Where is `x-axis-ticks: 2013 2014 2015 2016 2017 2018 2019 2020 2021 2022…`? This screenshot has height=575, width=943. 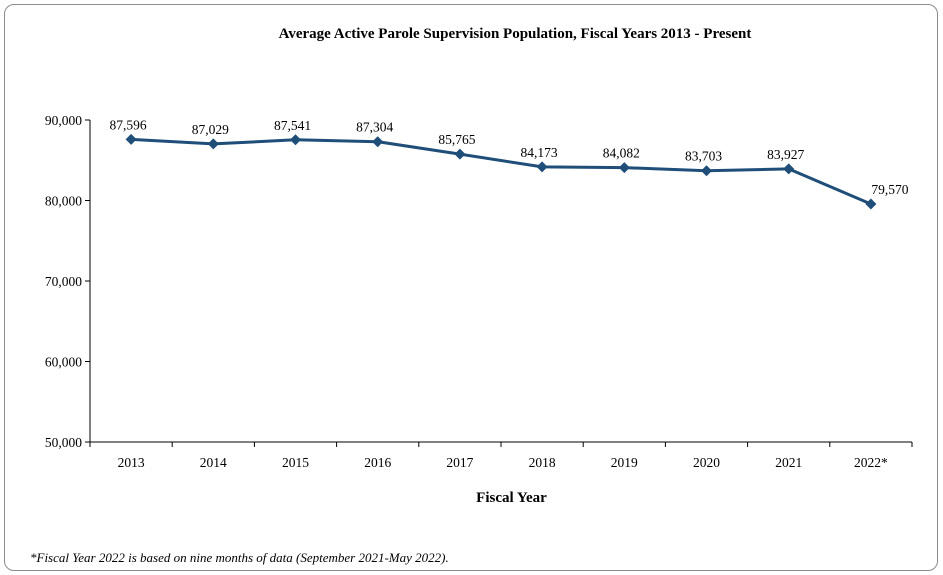 x-axis-ticks: 2013 2014 2015 2016 2017 2018 2019 2020 2021 2022… is located at coordinates (501, 456).